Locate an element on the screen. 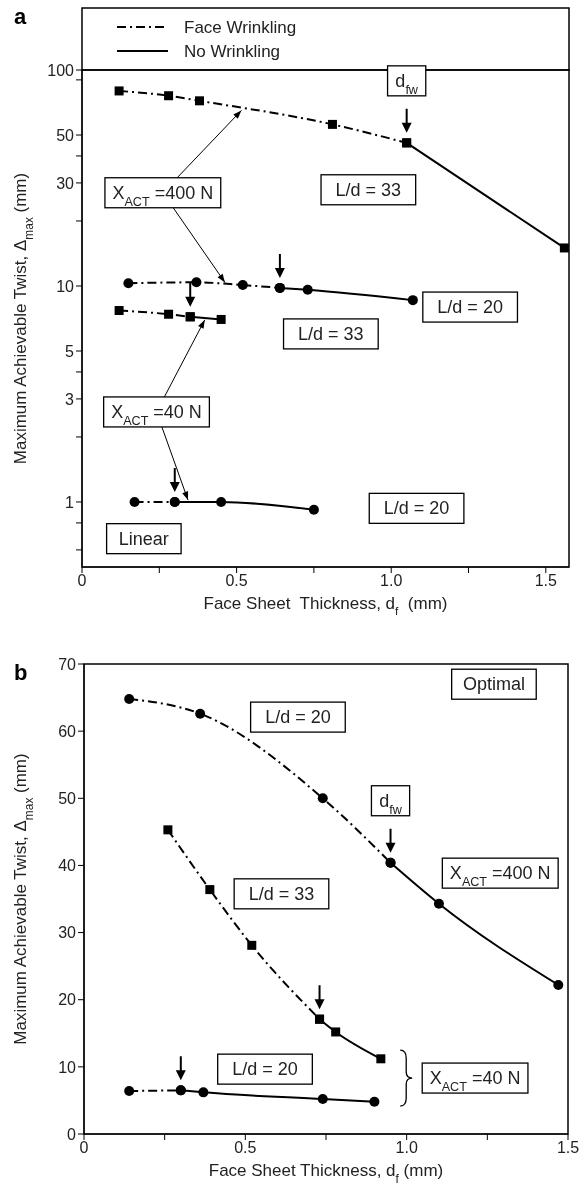 This screenshot has height=1190, width=585. legend-label: Face Wrinkling is located at coordinates (240, 27).